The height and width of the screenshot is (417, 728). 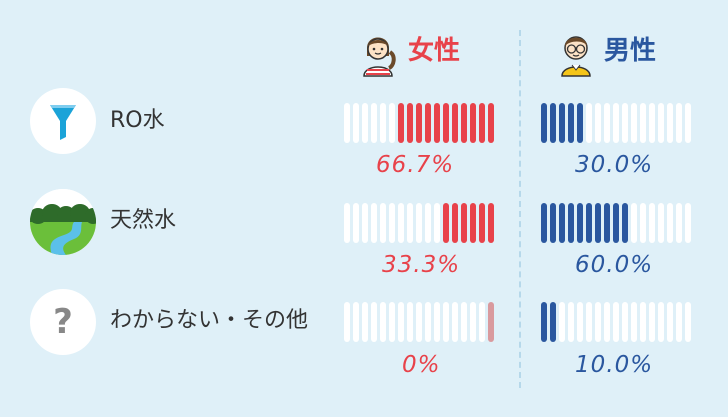 What do you see at coordinates (421, 365) in the screenshot?
I see `pct-female-other: 0%` at bounding box center [421, 365].